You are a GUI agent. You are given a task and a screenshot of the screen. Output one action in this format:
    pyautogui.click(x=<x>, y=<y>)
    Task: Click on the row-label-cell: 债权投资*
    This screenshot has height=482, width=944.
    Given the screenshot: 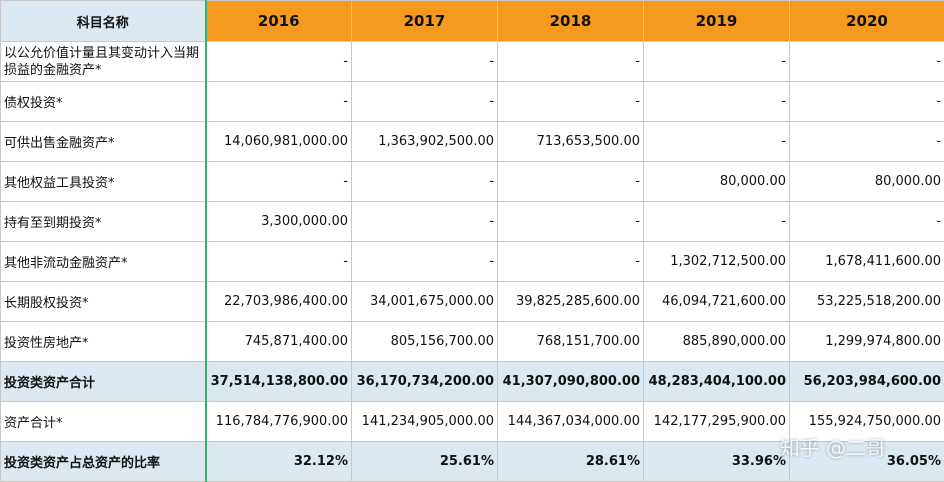 What is the action you would take?
    pyautogui.click(x=103, y=102)
    